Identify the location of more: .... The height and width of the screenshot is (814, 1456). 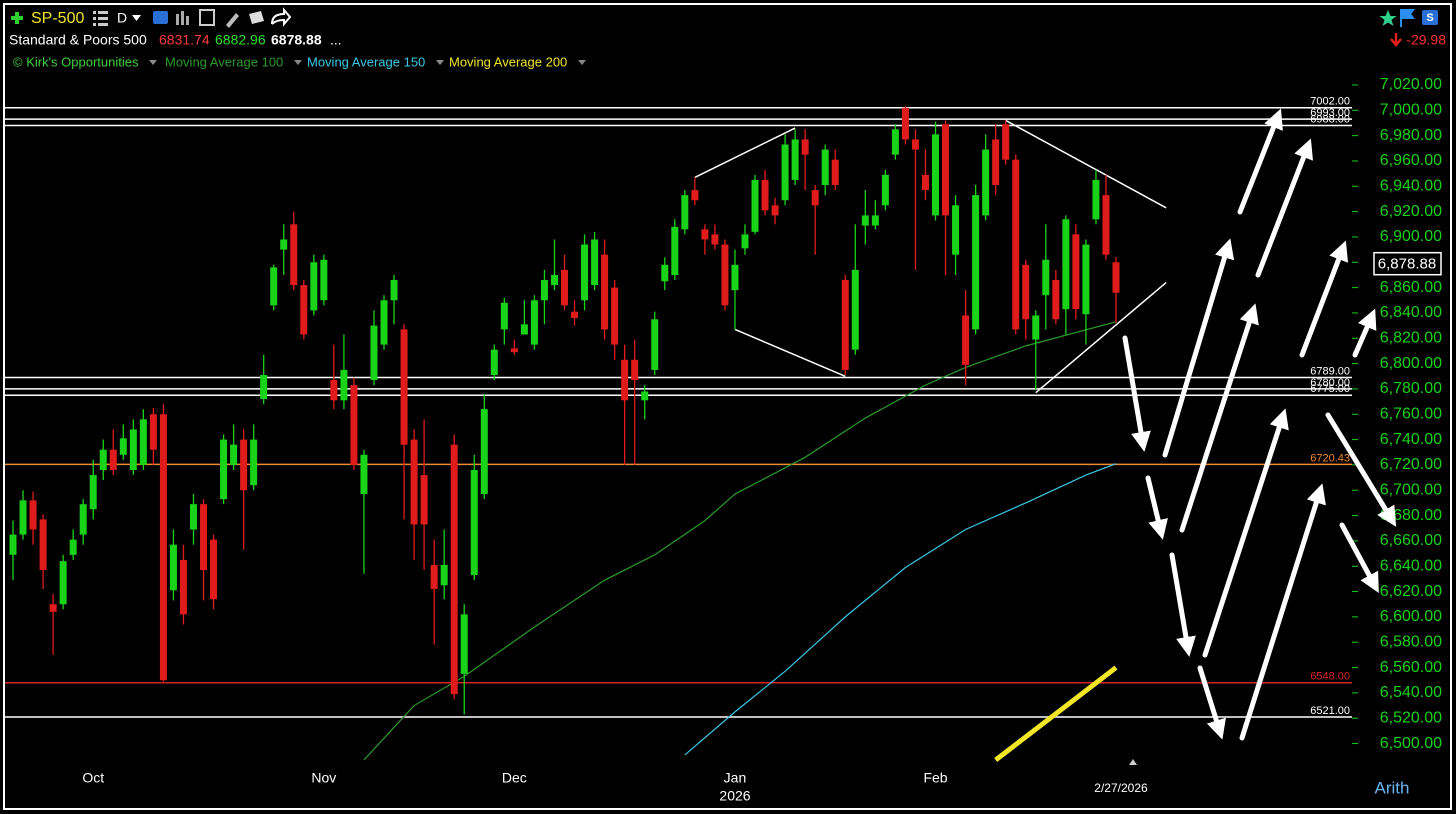
(336, 40).